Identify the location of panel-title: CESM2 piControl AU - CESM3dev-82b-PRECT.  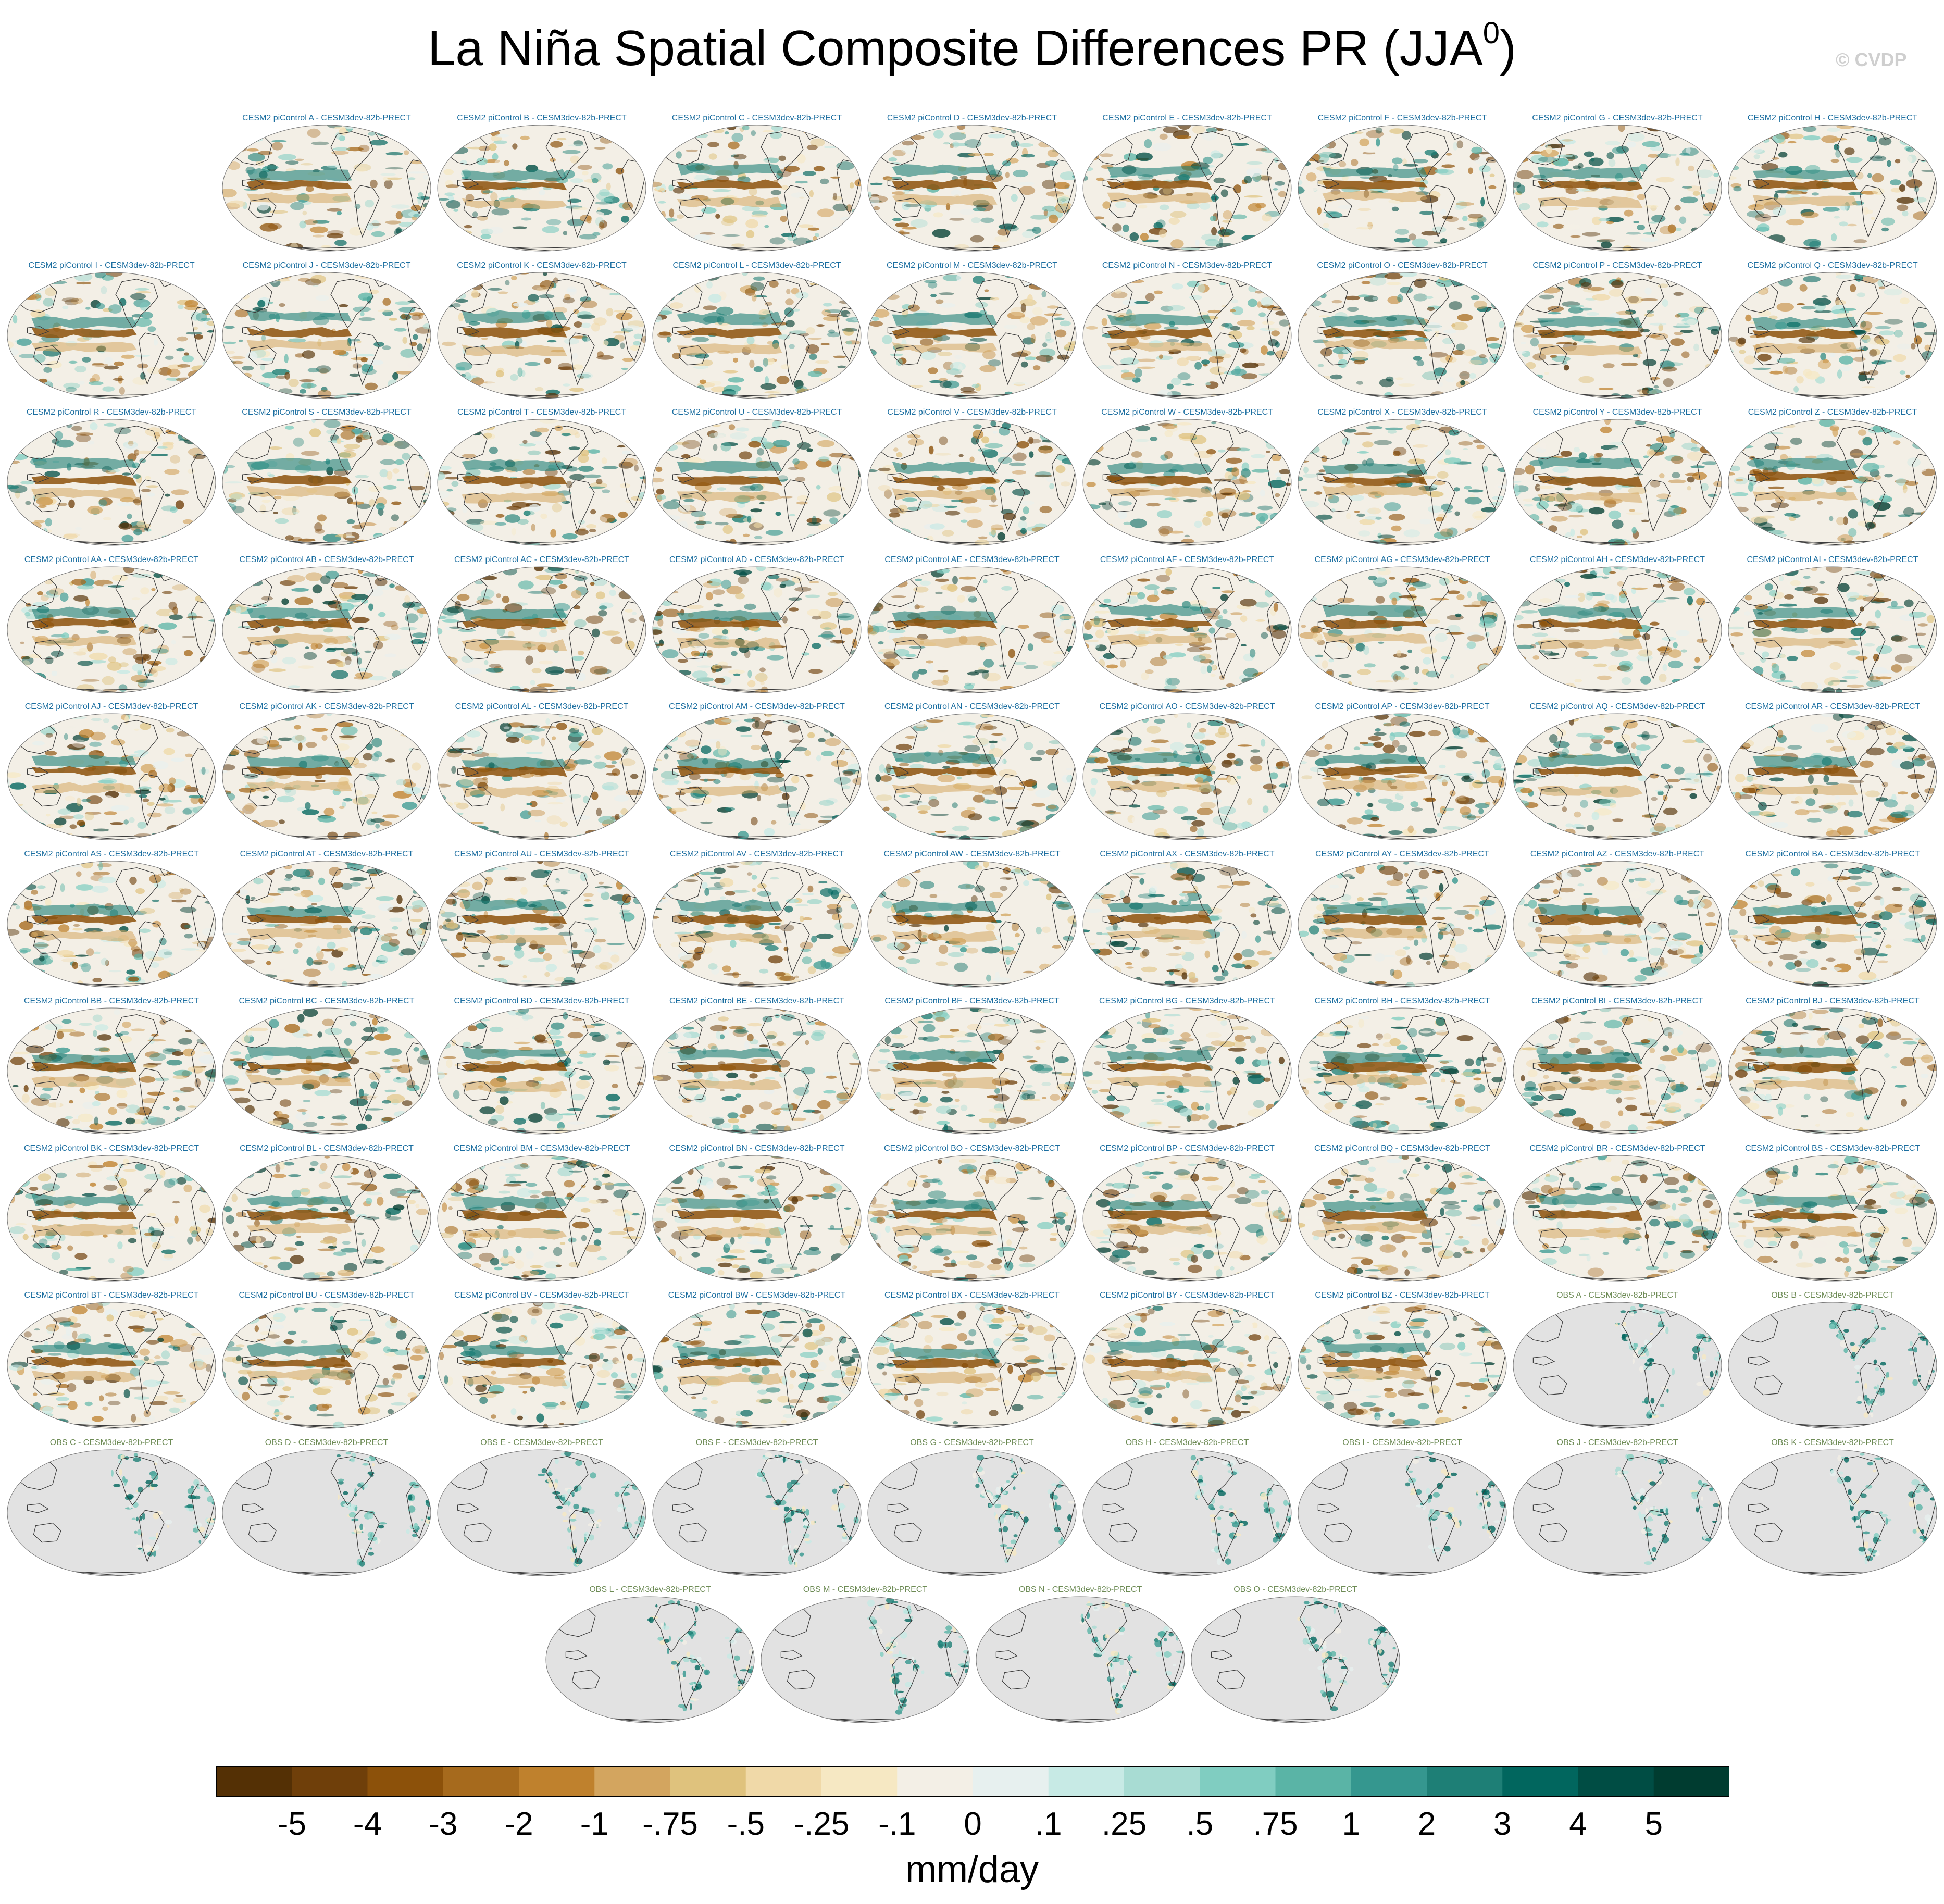
(542, 853).